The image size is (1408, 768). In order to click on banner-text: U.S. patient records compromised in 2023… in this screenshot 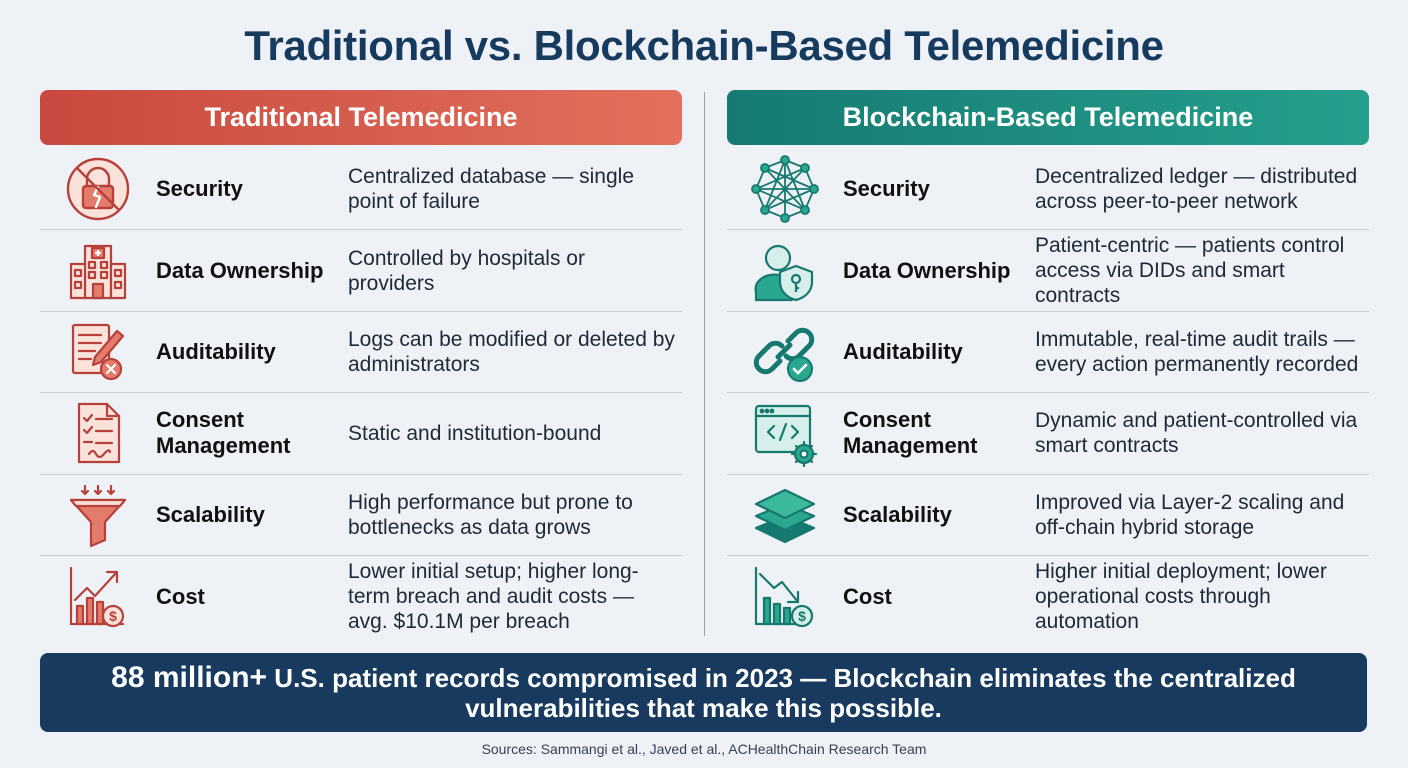, I will do `click(781, 692)`.